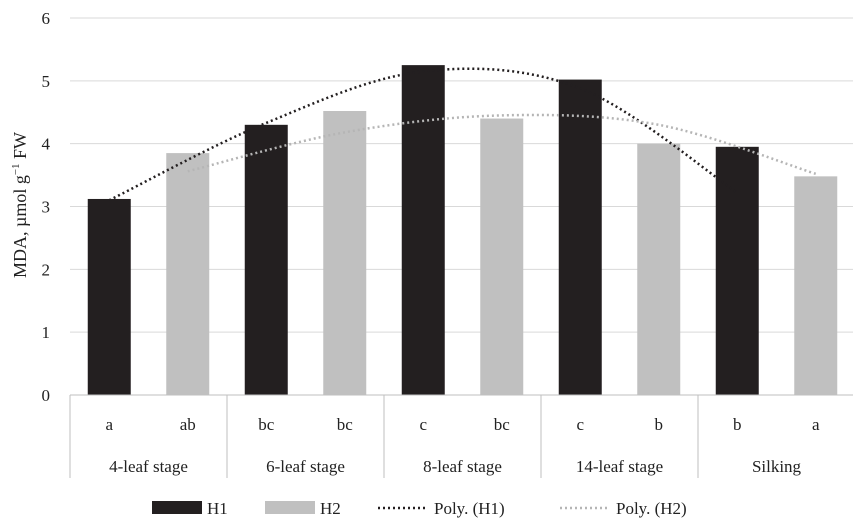 The image size is (853, 522). Describe the element at coordinates (305, 466) in the screenshot. I see `group-label: 6-leaf stage` at that location.